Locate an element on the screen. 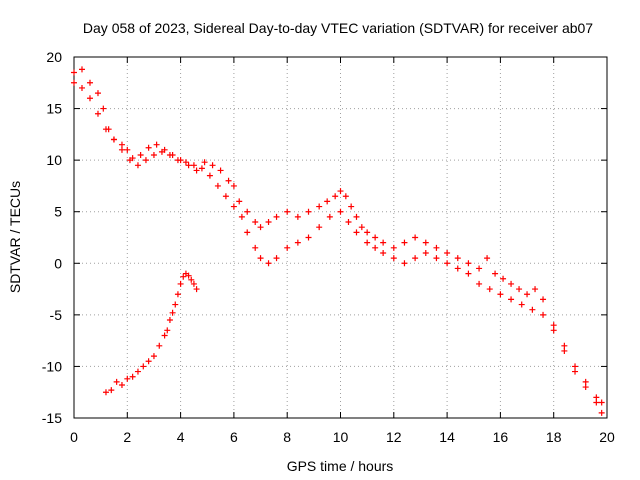 Image resolution: width=640 pixels, height=480 pixels. y-tick-label: 15 is located at coordinates (54, 109).